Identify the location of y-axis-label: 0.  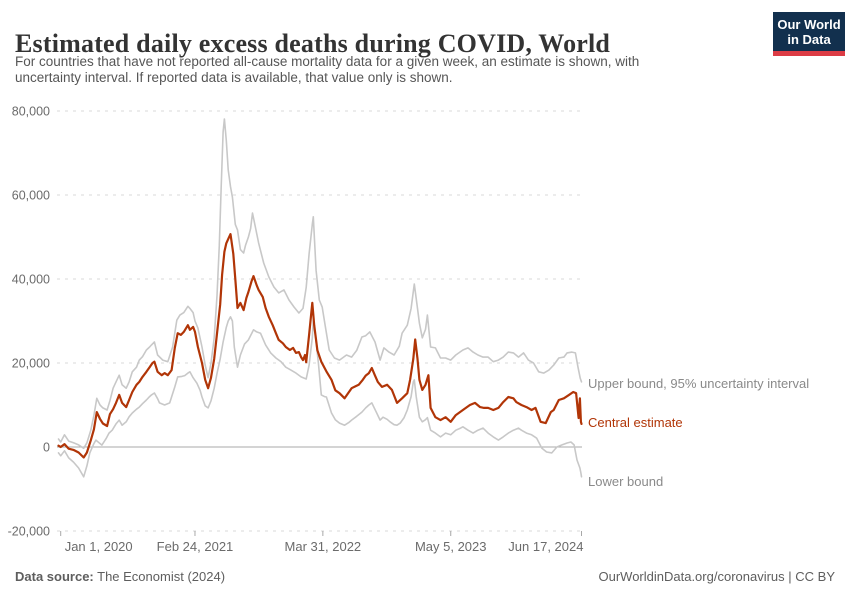
(46, 448).